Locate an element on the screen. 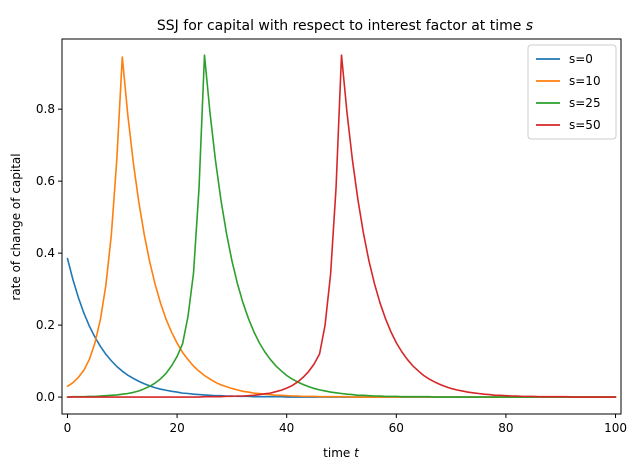  y-axis-label: rate of change of capital is located at coordinates (16, 226).